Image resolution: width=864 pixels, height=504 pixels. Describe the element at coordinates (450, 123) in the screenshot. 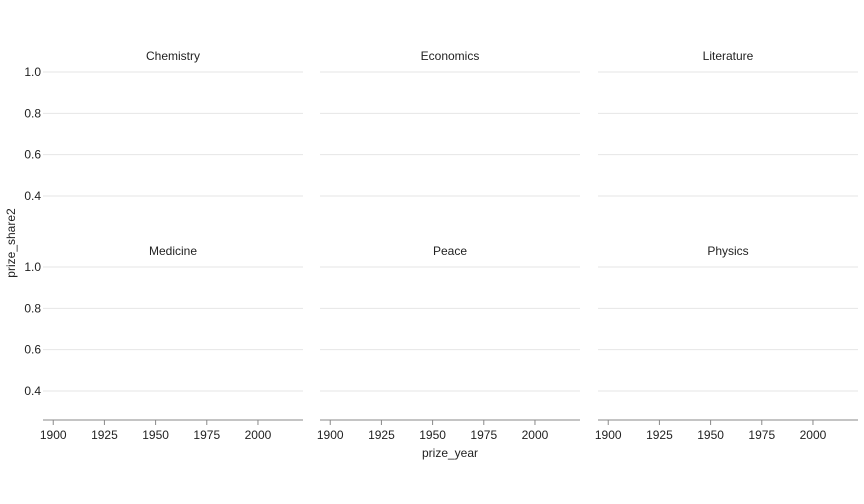

I see `facet-panel-economics: Economics` at that location.